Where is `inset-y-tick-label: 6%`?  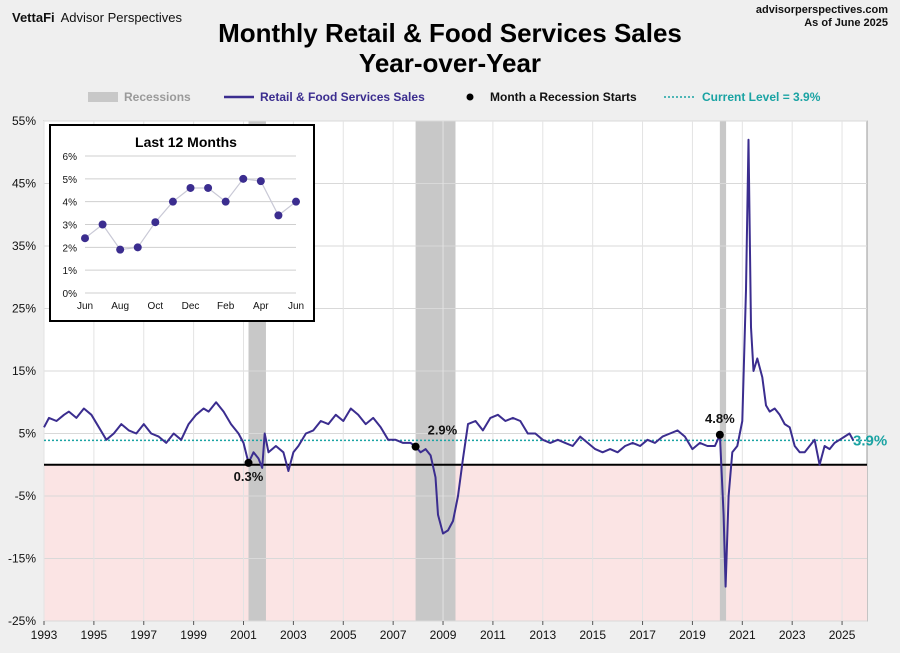 inset-y-tick-label: 6% is located at coordinates (70, 157).